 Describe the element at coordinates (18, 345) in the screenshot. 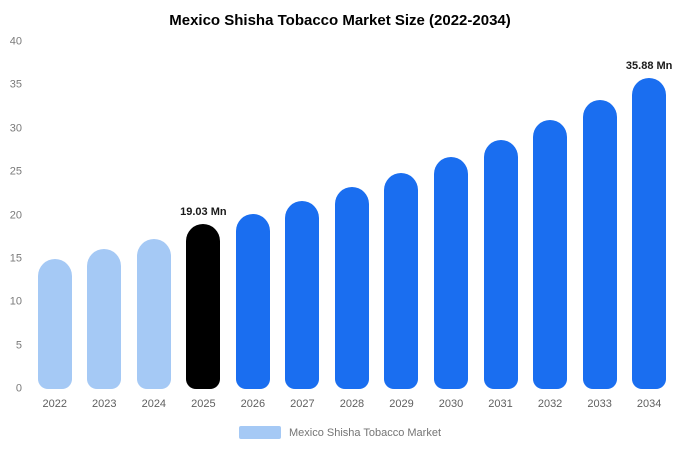

I see `y-tick-label: 5` at that location.